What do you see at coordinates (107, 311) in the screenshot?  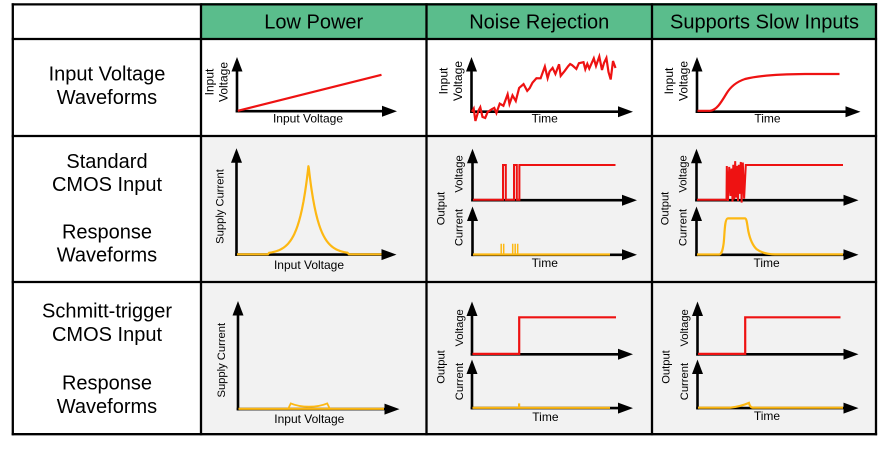 I see `svg-text: Schmitt-trigger` at bounding box center [107, 311].